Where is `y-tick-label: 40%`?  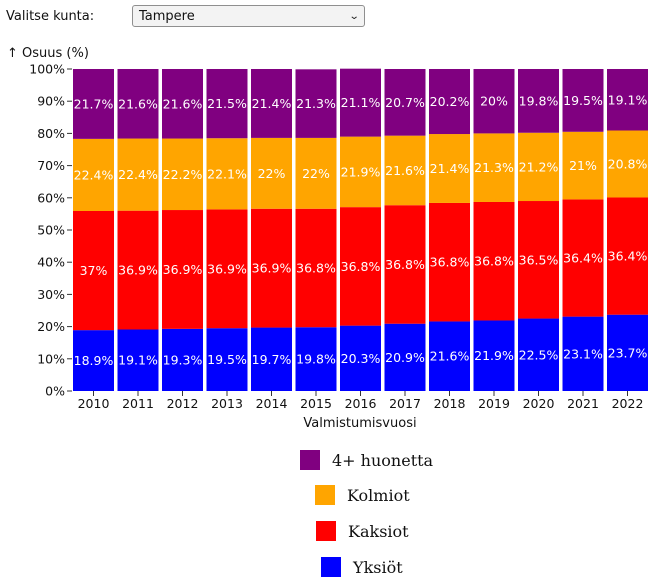
y-tick-label: 40% is located at coordinates (51, 262).